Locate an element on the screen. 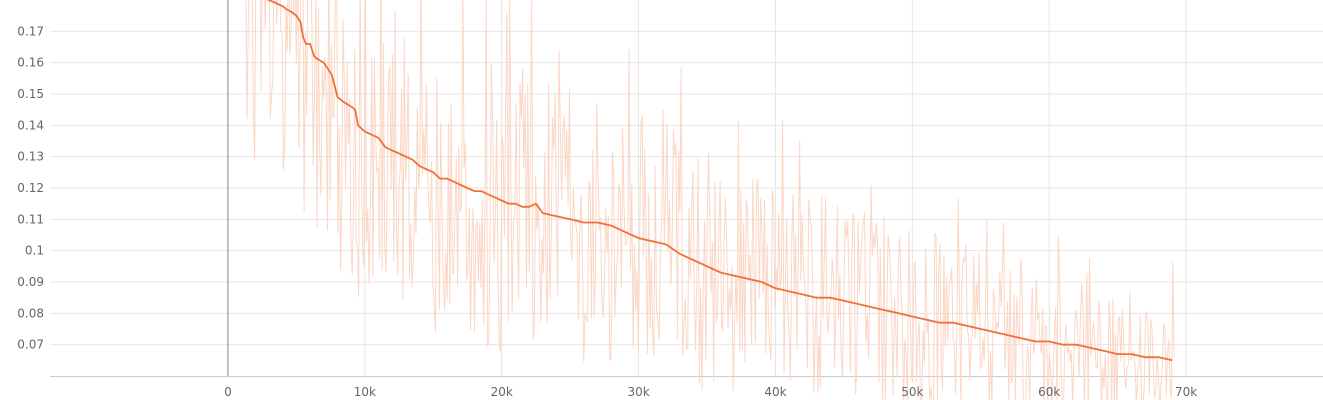 The image size is (1323, 400). y-tick-label: 0.12 is located at coordinates (30, 188).